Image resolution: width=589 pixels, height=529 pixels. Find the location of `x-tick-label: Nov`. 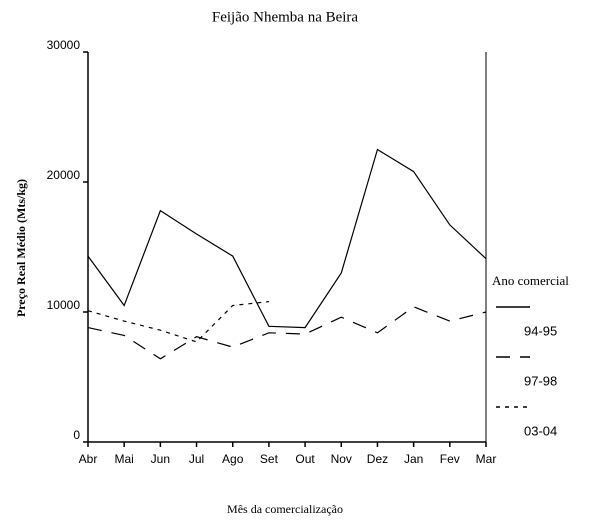

x-tick-label: Nov is located at coordinates (341, 459).